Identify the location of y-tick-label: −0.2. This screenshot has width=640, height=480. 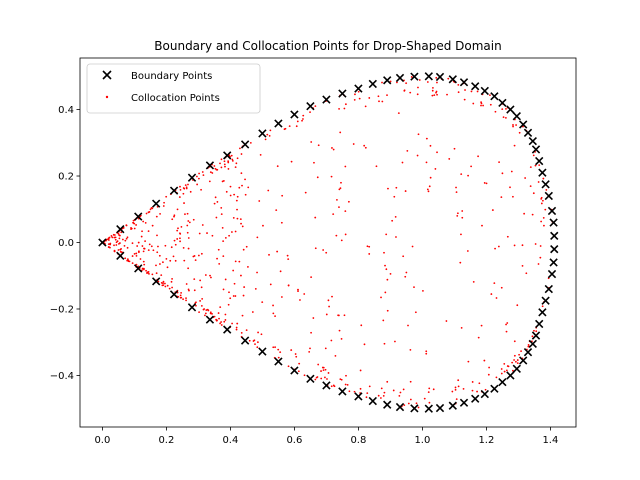
(62, 309).